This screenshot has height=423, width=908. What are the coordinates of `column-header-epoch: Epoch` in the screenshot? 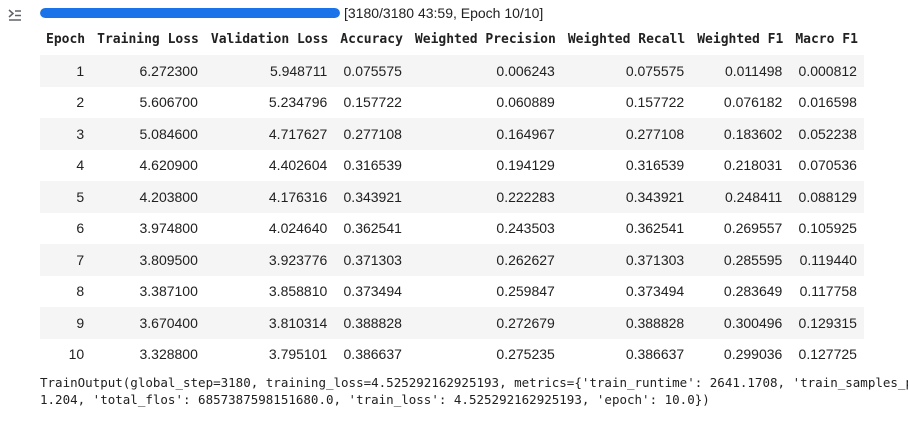 It's located at (66, 39).